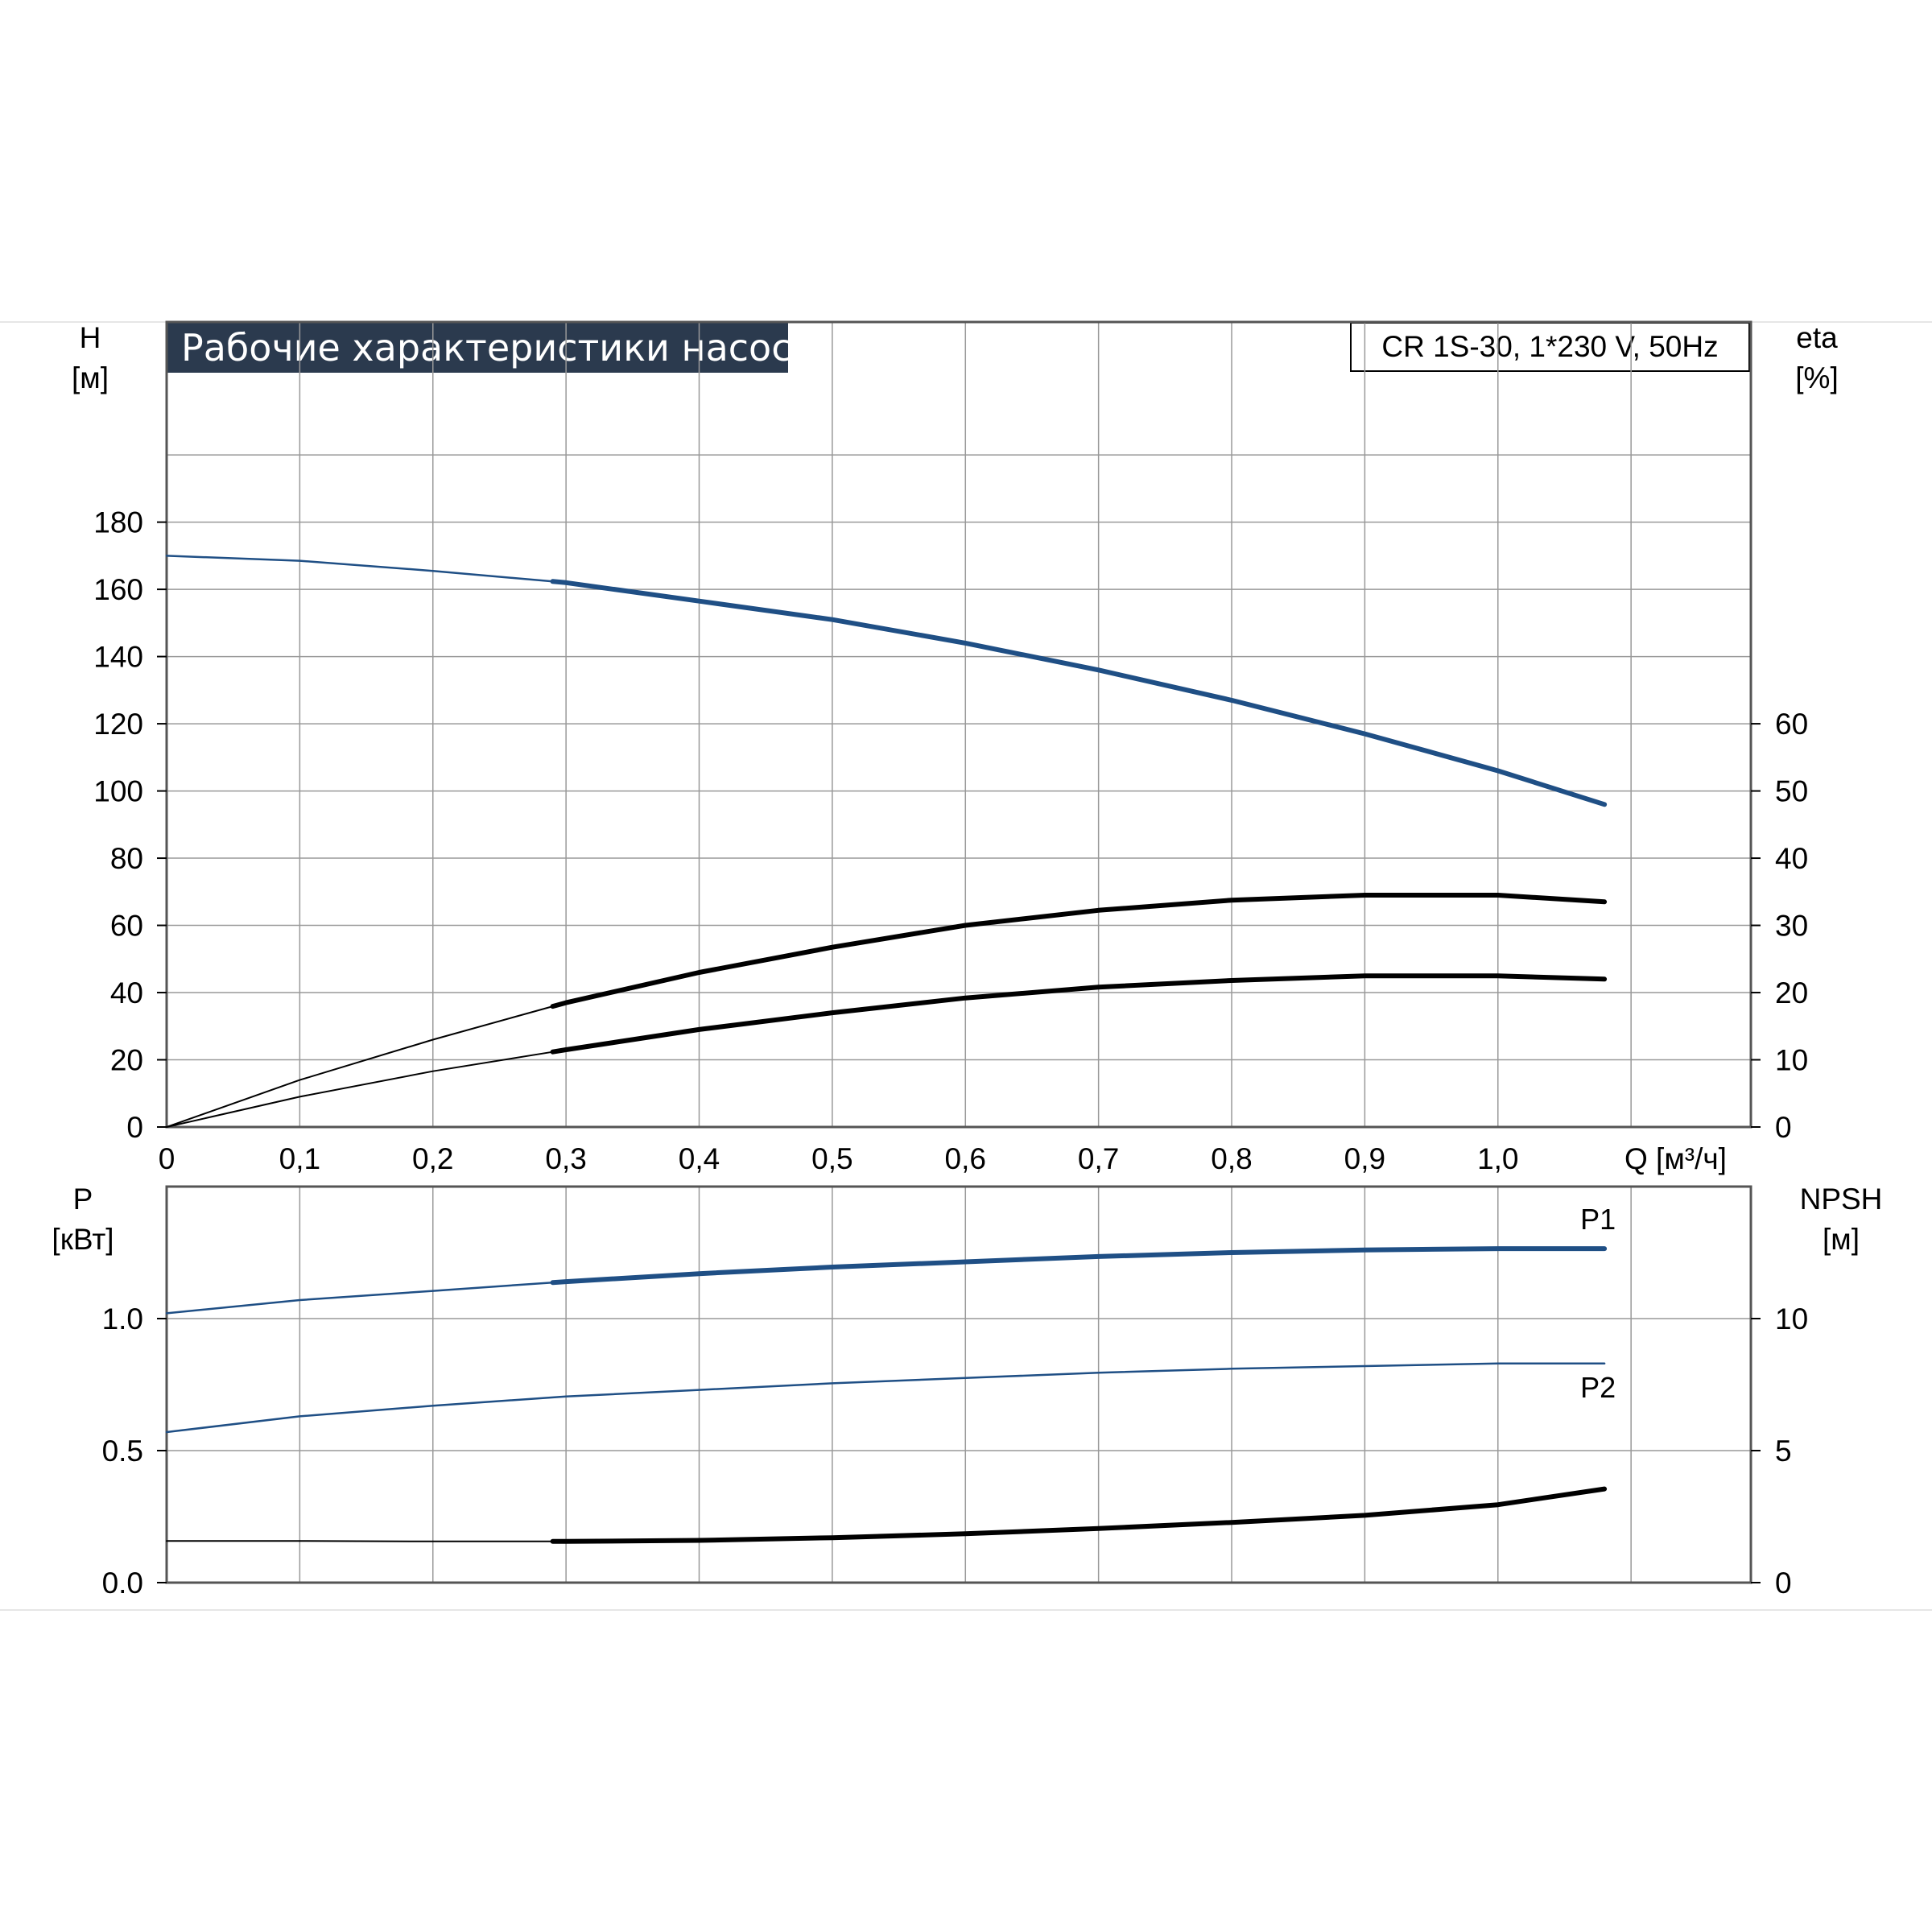 The width and height of the screenshot is (1932, 1932). What do you see at coordinates (126, 858) in the screenshot?
I see `upper-y-tick-label: 80` at bounding box center [126, 858].